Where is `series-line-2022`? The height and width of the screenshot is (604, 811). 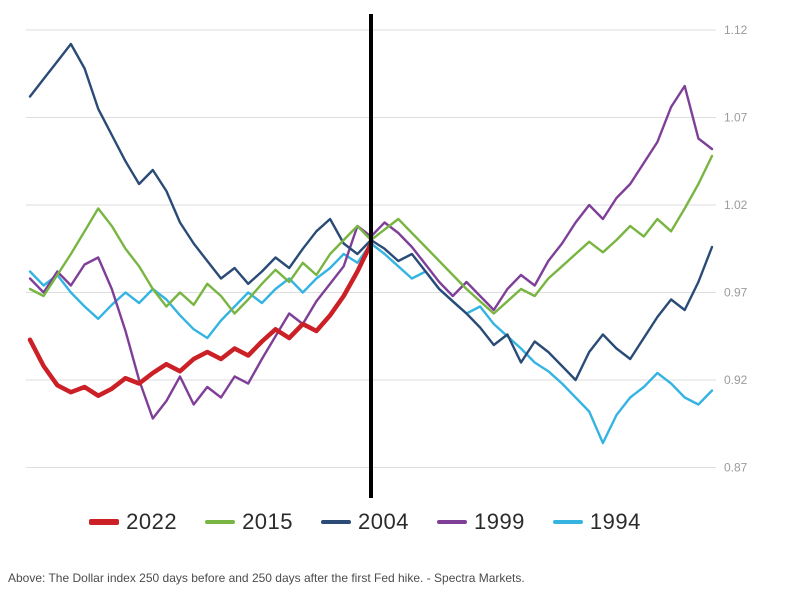
series-line-2022 is located at coordinates (200, 319).